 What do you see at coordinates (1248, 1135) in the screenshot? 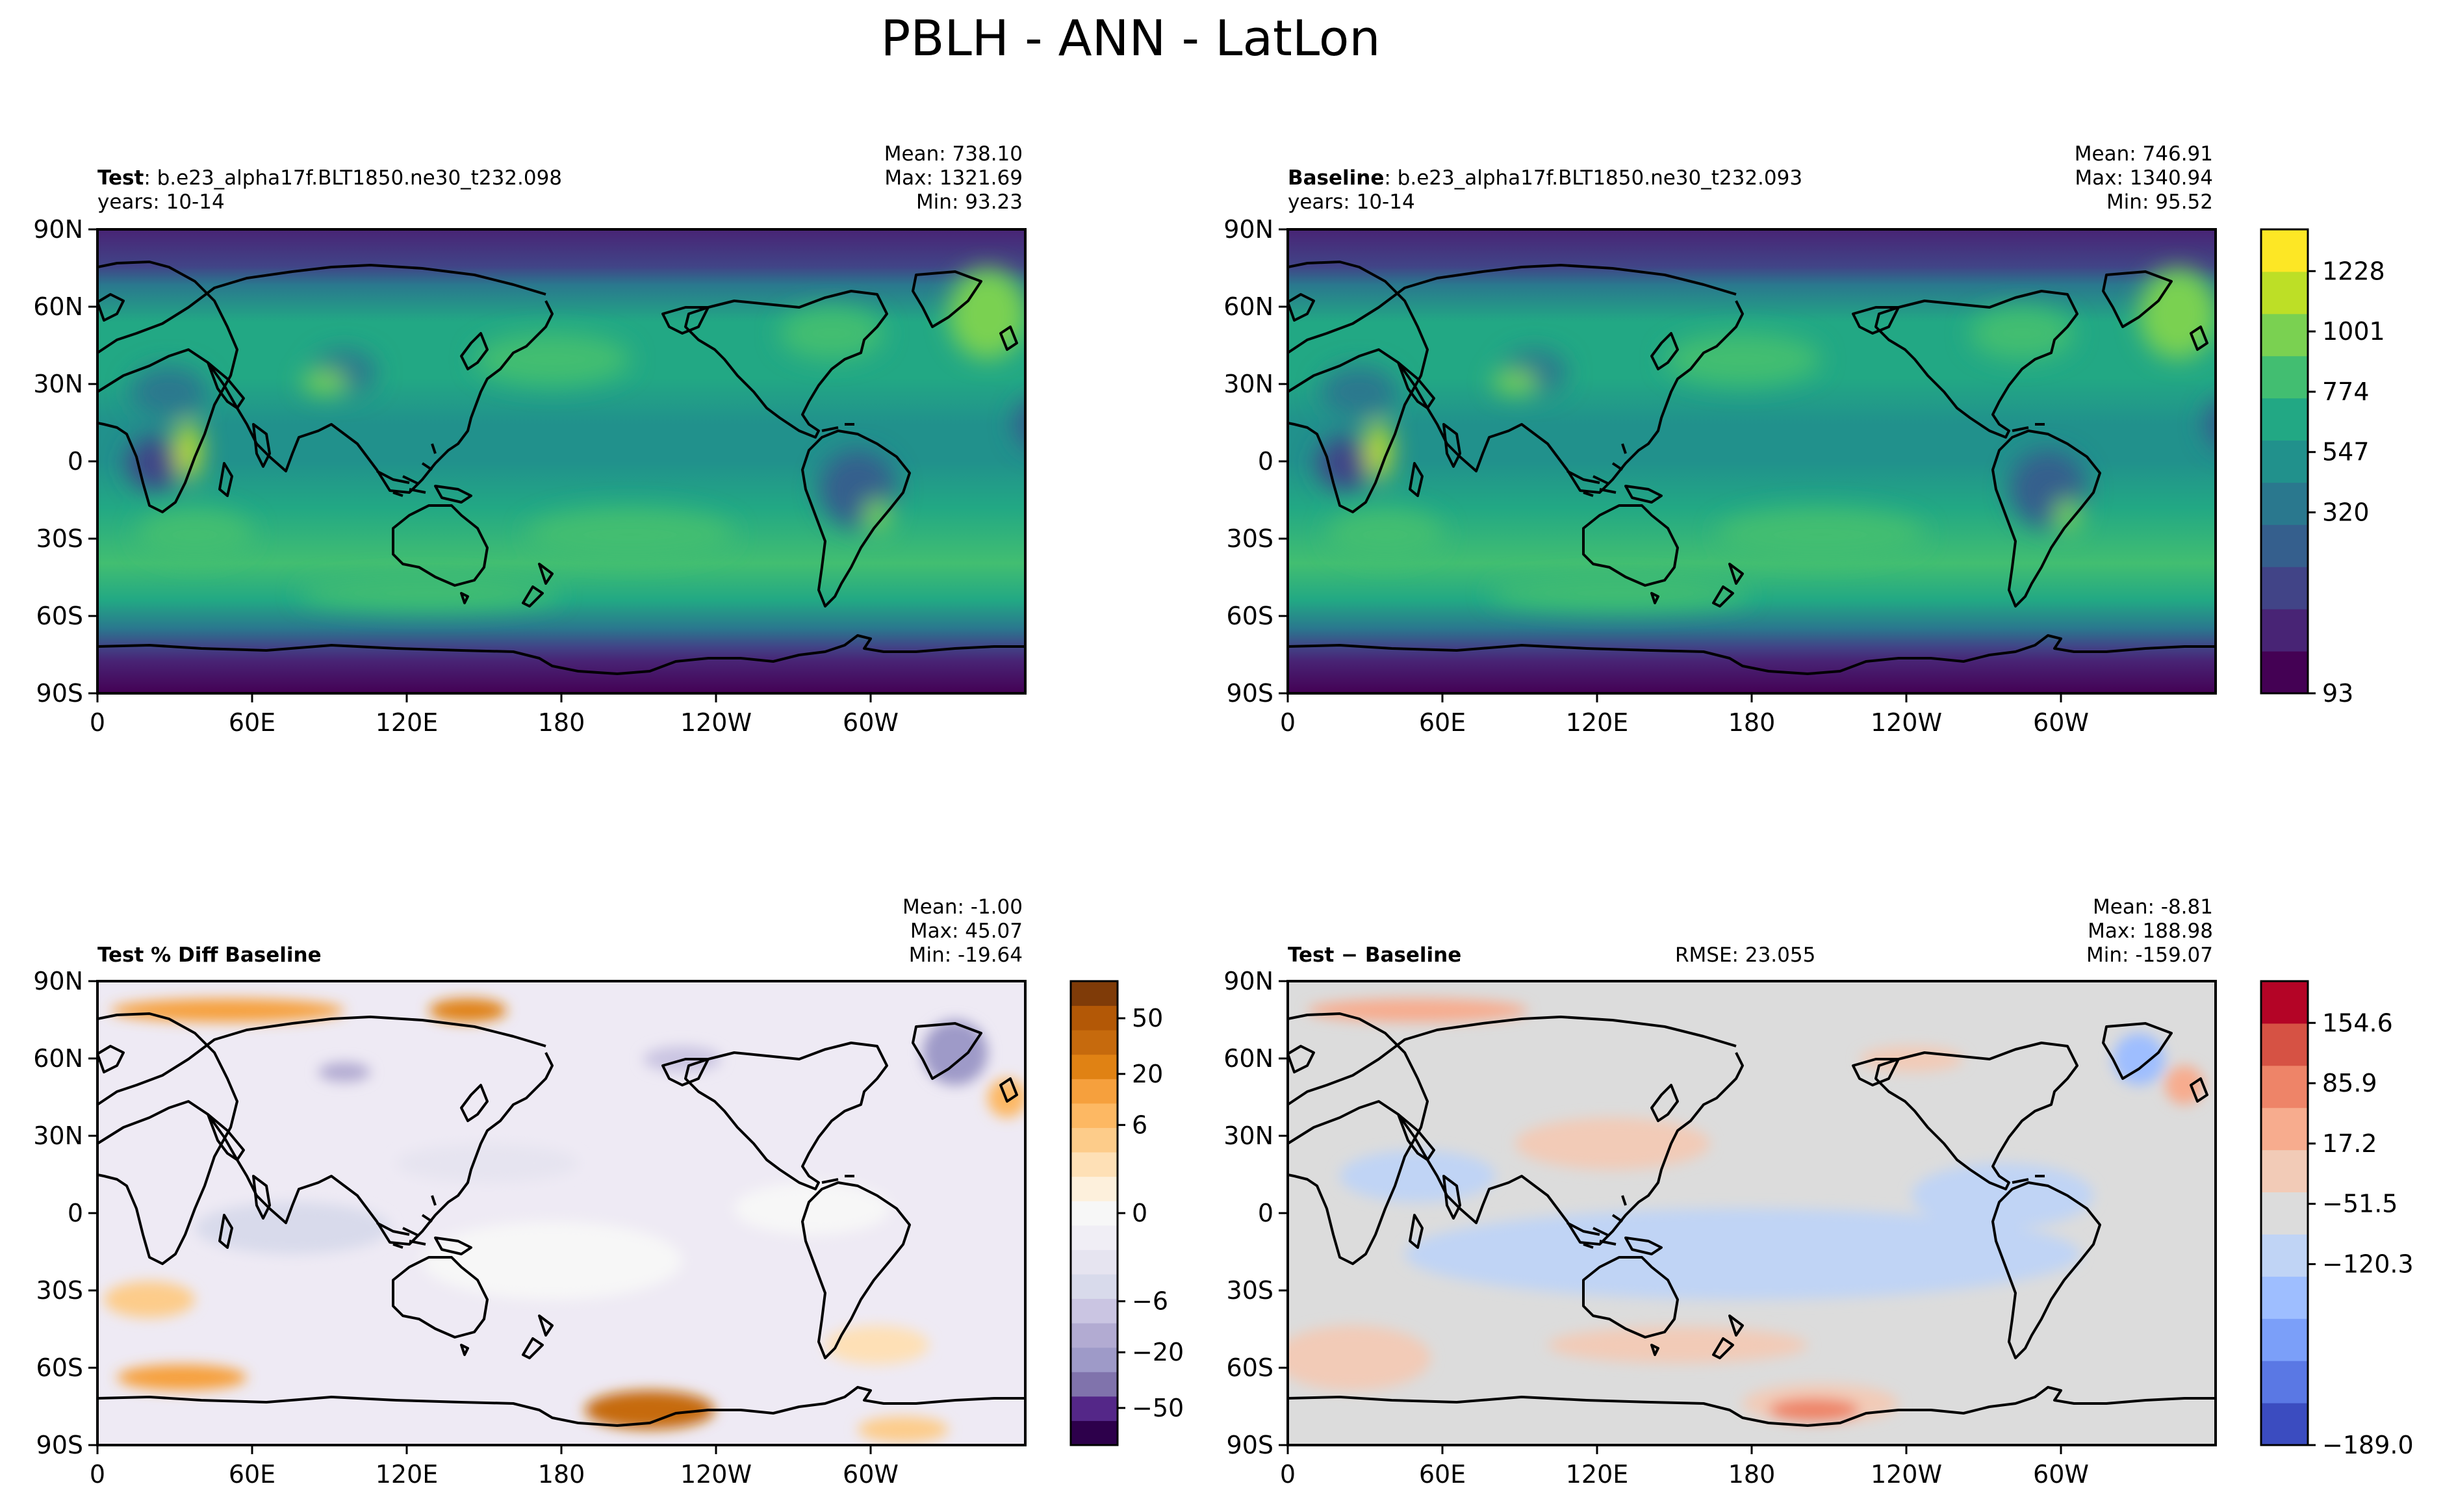
I see `diff-ytick-label: 30N` at bounding box center [1248, 1135].